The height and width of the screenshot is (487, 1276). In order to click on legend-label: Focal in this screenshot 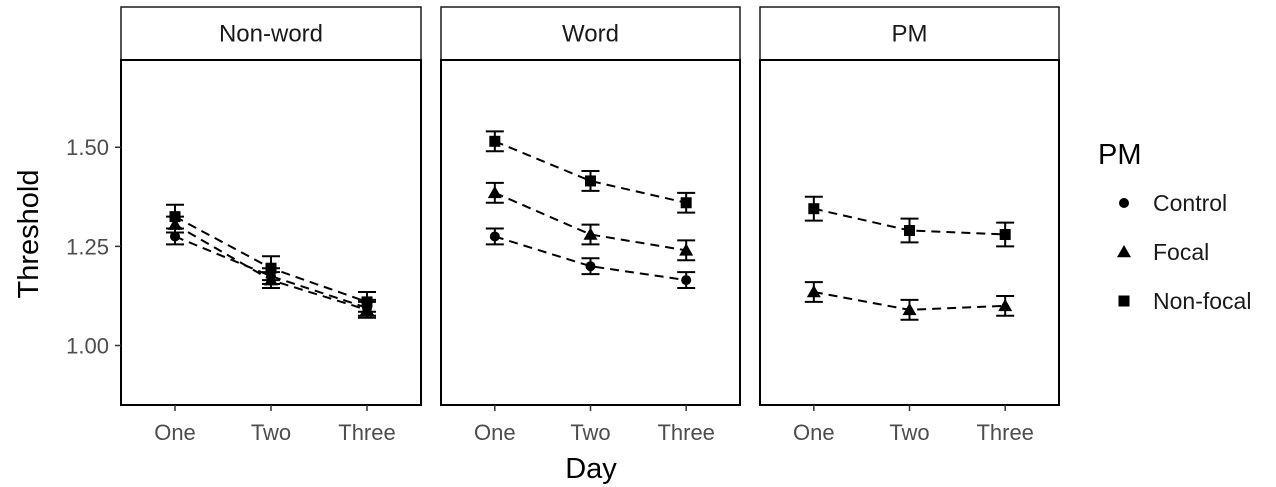, I will do `click(1181, 252)`.